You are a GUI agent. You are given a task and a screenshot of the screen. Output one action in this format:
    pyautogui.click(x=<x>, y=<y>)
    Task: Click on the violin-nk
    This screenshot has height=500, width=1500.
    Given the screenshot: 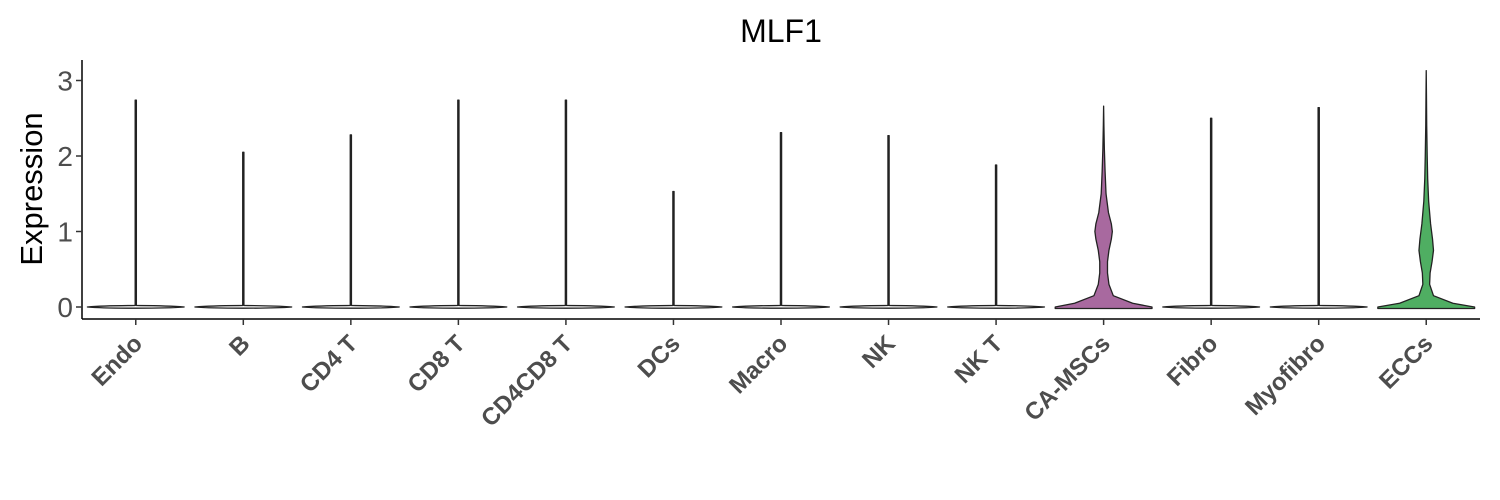 What is the action you would take?
    pyautogui.click(x=888, y=221)
    